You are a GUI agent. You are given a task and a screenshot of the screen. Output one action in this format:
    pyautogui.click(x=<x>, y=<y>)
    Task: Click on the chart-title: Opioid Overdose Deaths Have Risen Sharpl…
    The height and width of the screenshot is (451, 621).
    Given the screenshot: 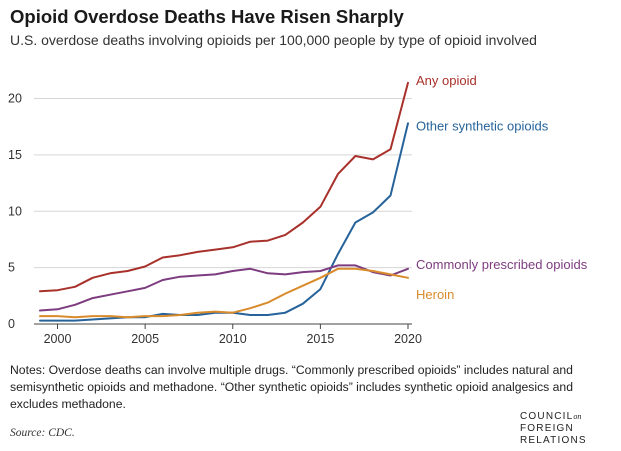 What is the action you would take?
    pyautogui.click(x=207, y=16)
    